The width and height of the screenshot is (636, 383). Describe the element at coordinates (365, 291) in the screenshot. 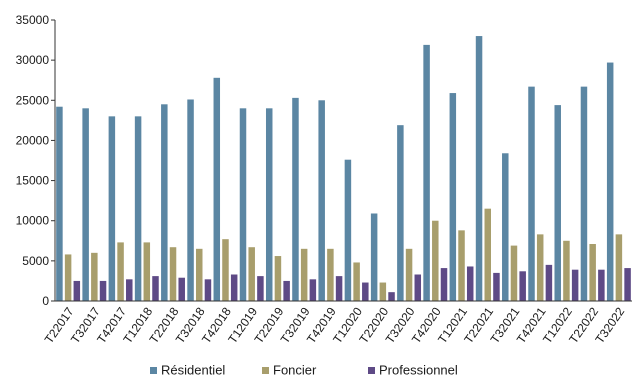

I see `bar-professionnel-t12020` at that location.